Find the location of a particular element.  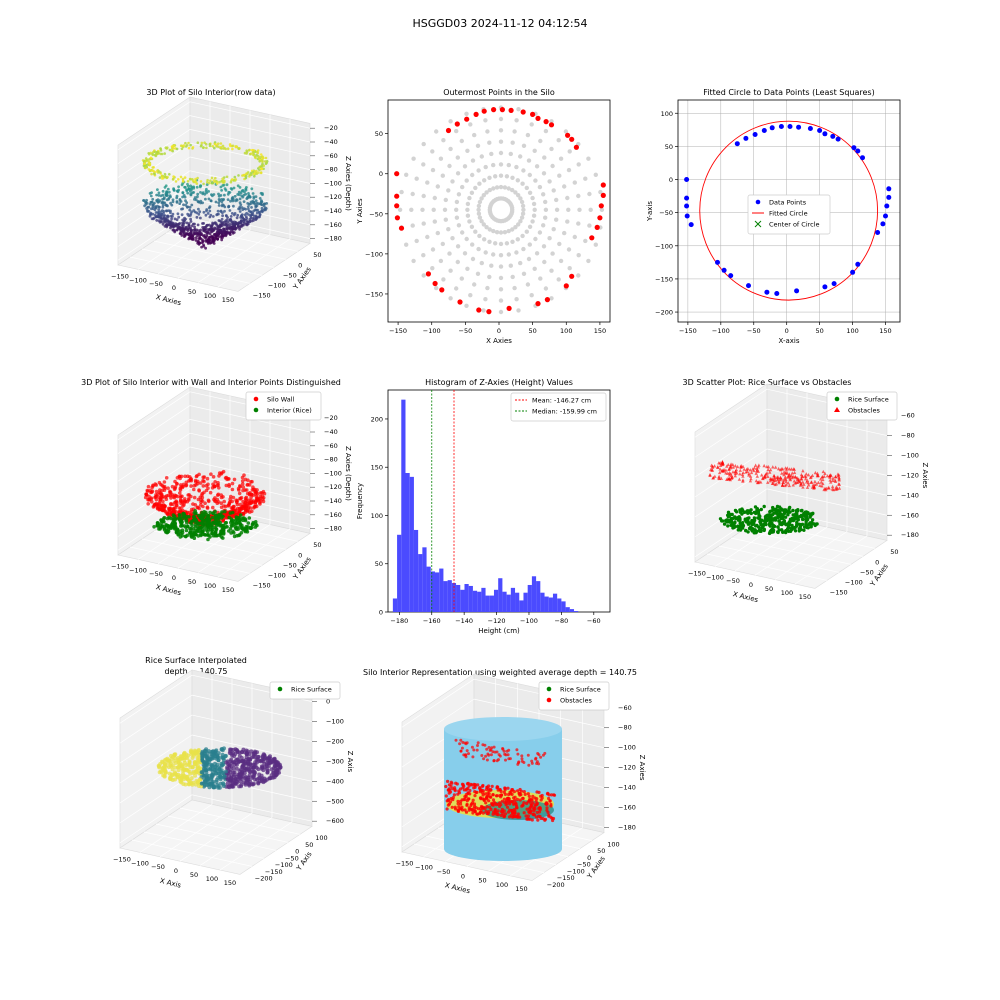

fitted-circle is located at coordinates (789, 210).